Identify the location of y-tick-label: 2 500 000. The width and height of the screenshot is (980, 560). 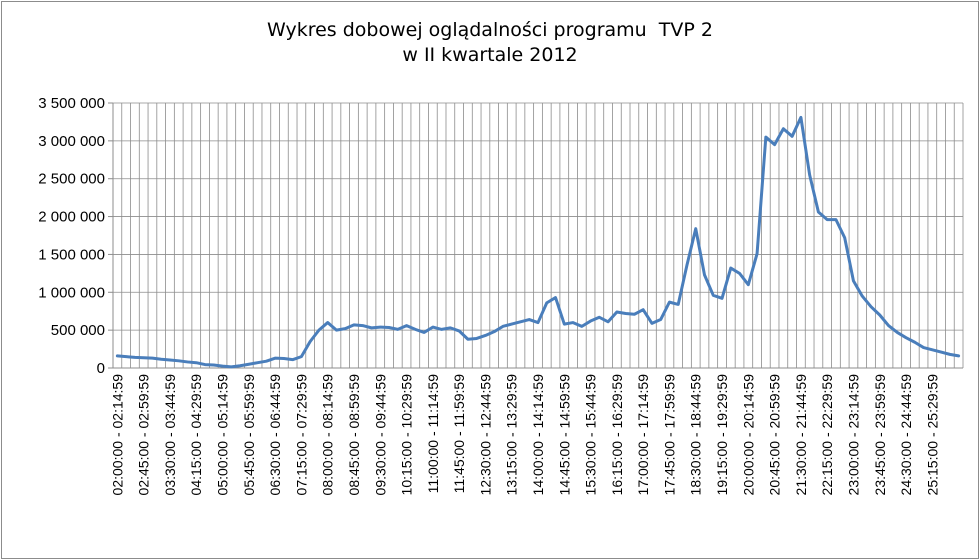
(71, 179).